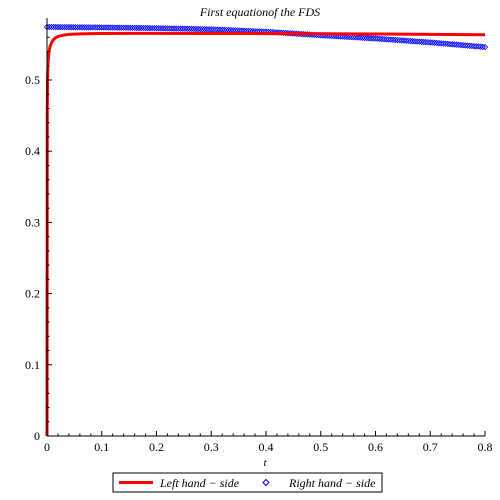 The height and width of the screenshot is (500, 500). What do you see at coordinates (320, 447) in the screenshot?
I see `x-tick-label: 0.5` at bounding box center [320, 447].